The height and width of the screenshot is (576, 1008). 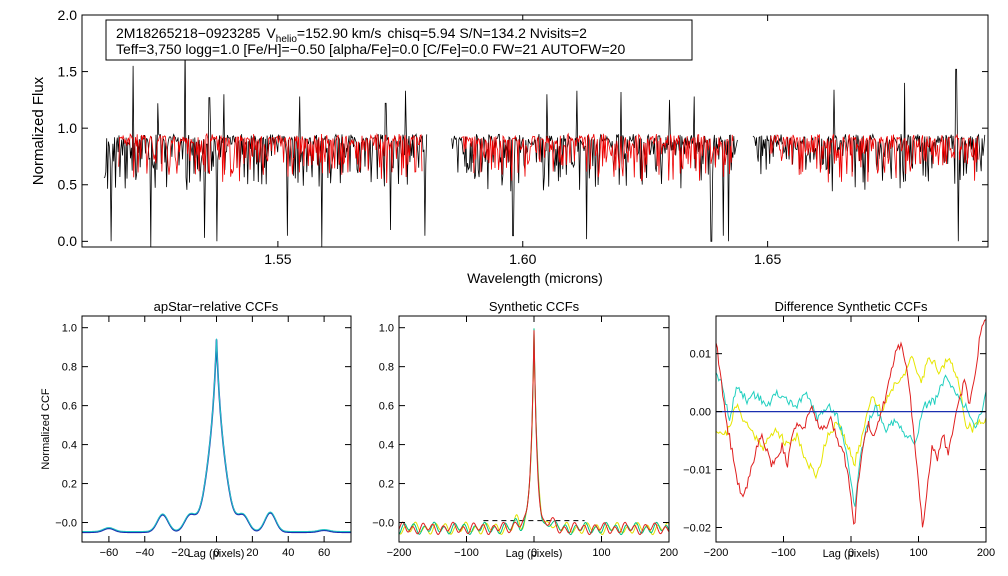 What do you see at coordinates (69, 445) in the screenshot?
I see `apstar-ytick-label: 0.4` at bounding box center [69, 445].